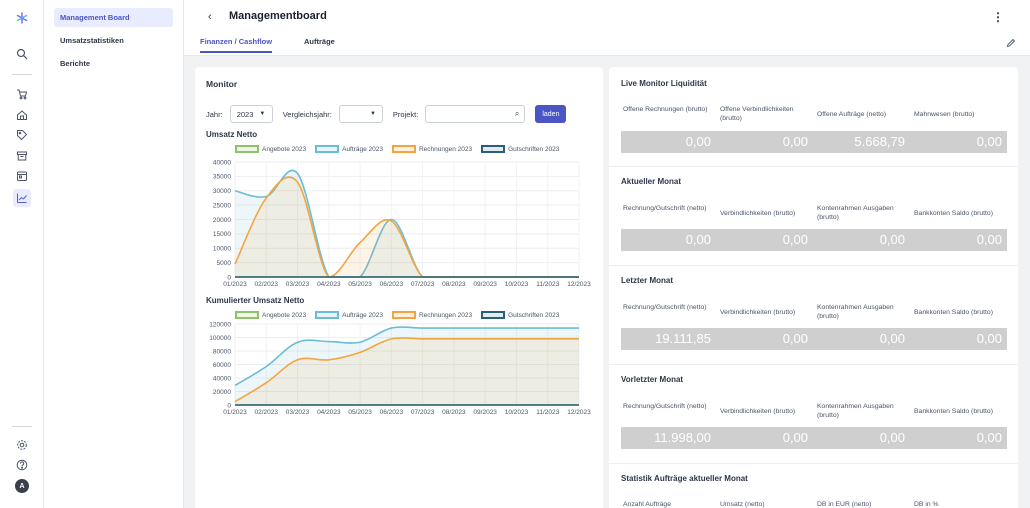 This screenshot has width=1030, height=508. Describe the element at coordinates (405, 114) in the screenshot. I see `project-label: Projekt:` at that location.